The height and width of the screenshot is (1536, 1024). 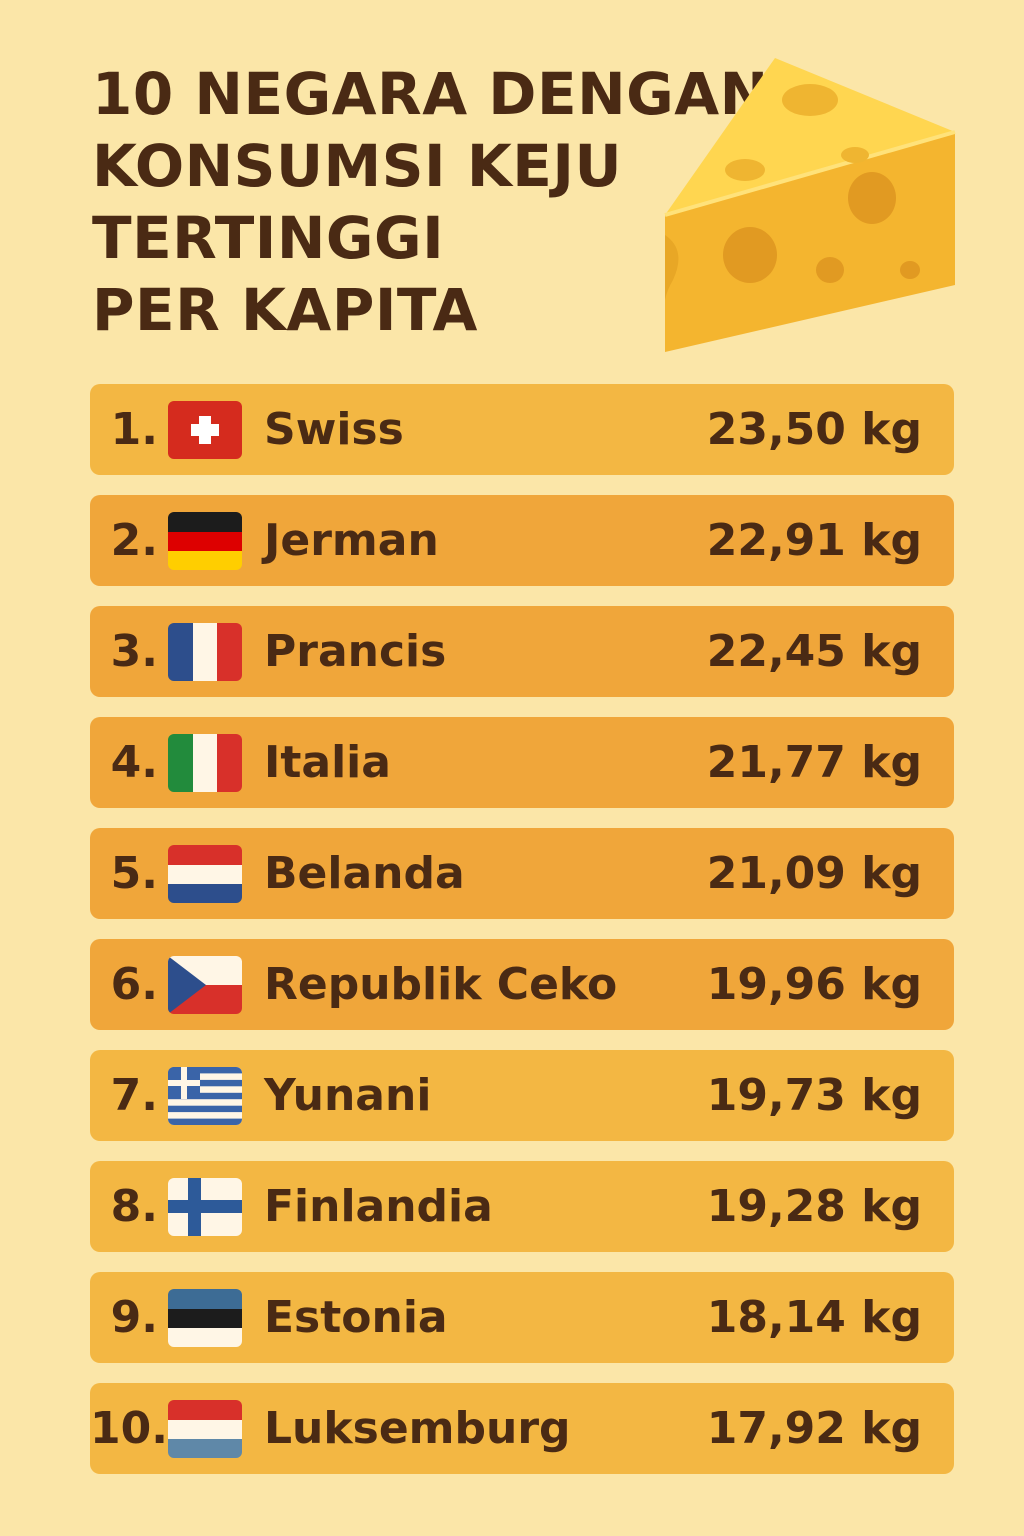 I want to click on country-name: Italia, so click(x=327, y=762).